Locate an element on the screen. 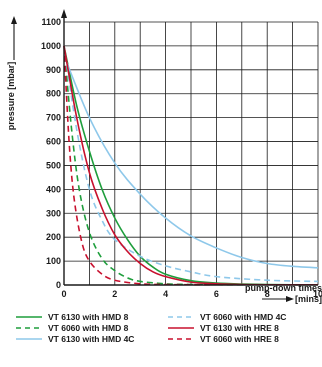 The width and height of the screenshot is (322, 367). y-tick-label: 200 is located at coordinates (53, 237).